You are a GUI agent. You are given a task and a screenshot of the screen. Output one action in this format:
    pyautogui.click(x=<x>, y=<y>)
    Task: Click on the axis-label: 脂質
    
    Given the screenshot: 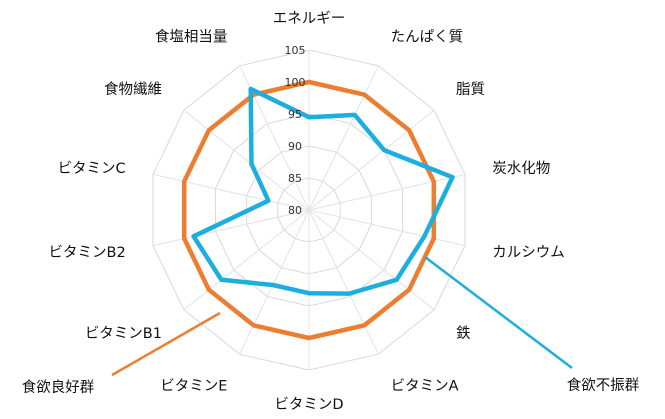 What is the action you would take?
    pyautogui.click(x=470, y=89)
    